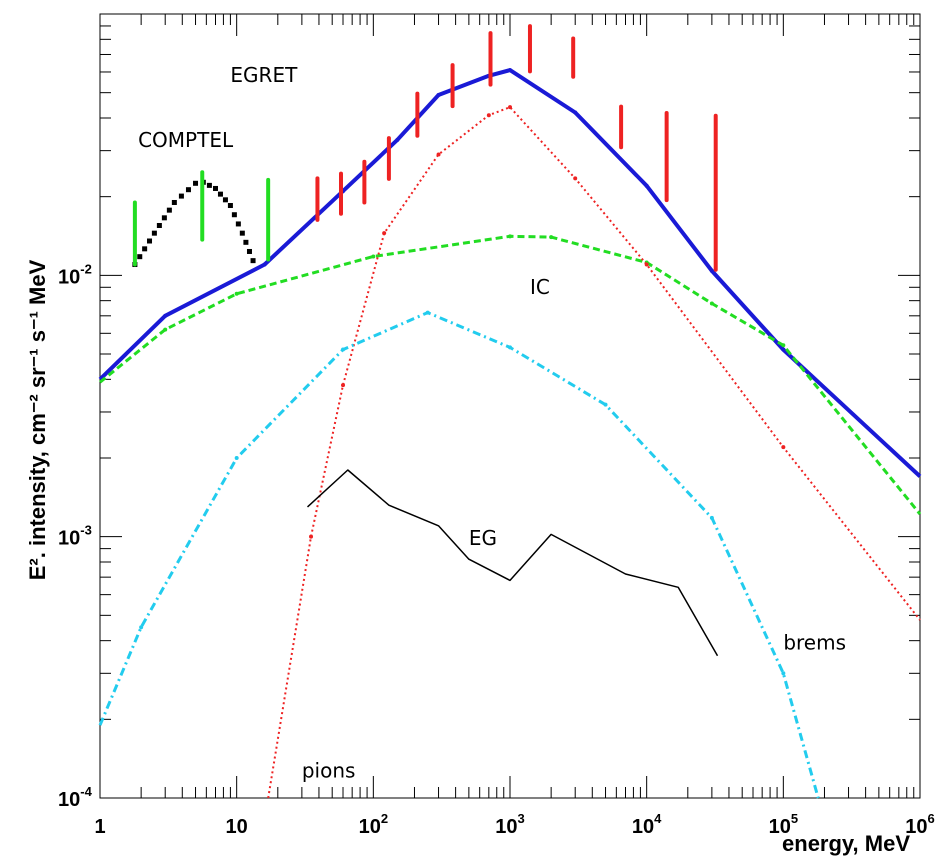 The width and height of the screenshot is (945, 859). Describe the element at coordinates (237, 827) in the screenshot. I see `x-tick-label: 10` at that location.